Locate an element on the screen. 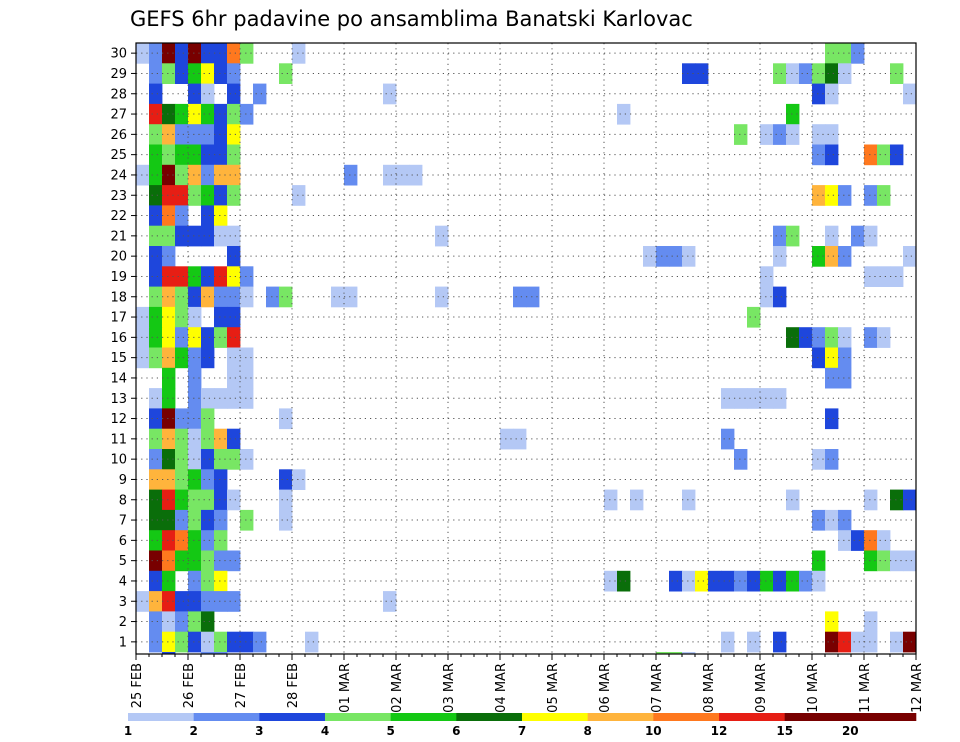 The image size is (960, 742). y-tick-label: 1 is located at coordinates (123, 642).